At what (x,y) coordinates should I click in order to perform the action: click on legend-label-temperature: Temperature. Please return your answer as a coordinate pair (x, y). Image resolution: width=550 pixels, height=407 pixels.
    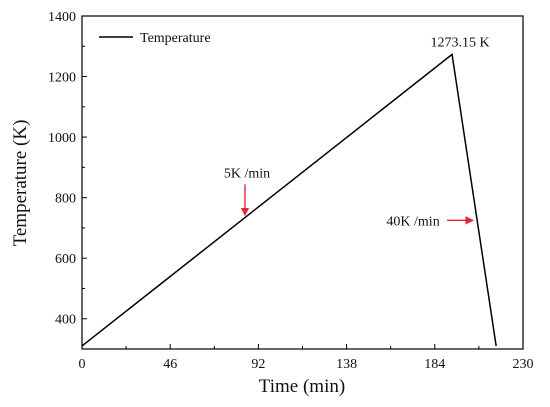
    Looking at the image, I should click on (175, 38).